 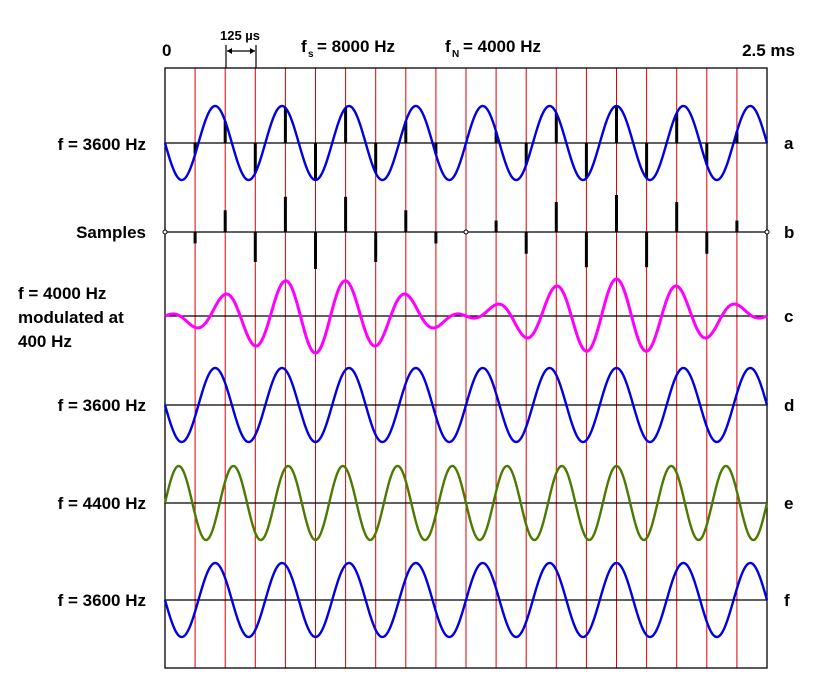 I want to click on row-c: f = 4000 Hz modulated at 400 Hz c, so click(x=405, y=316).